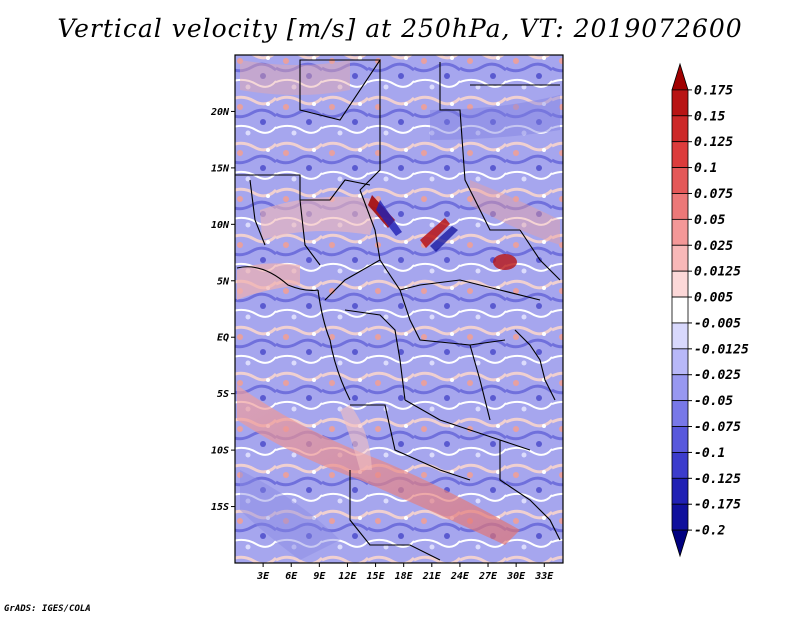 The height and width of the screenshot is (618, 800). What do you see at coordinates (709, 220) in the screenshot?
I see `colorbar-label: 0.05` at bounding box center [709, 220].